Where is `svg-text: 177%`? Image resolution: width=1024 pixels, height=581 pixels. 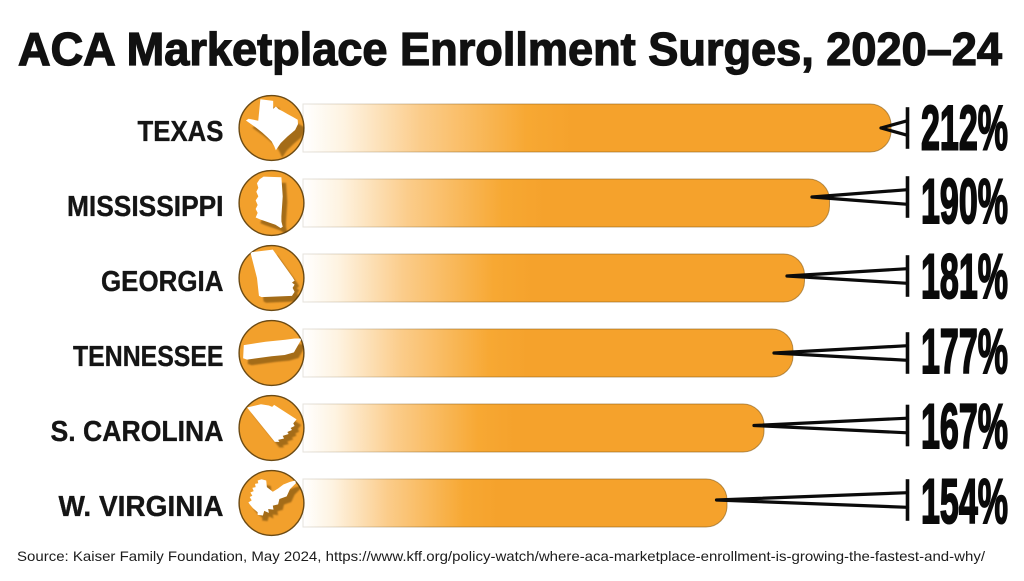
svg-text: 177% is located at coordinates (964, 352).